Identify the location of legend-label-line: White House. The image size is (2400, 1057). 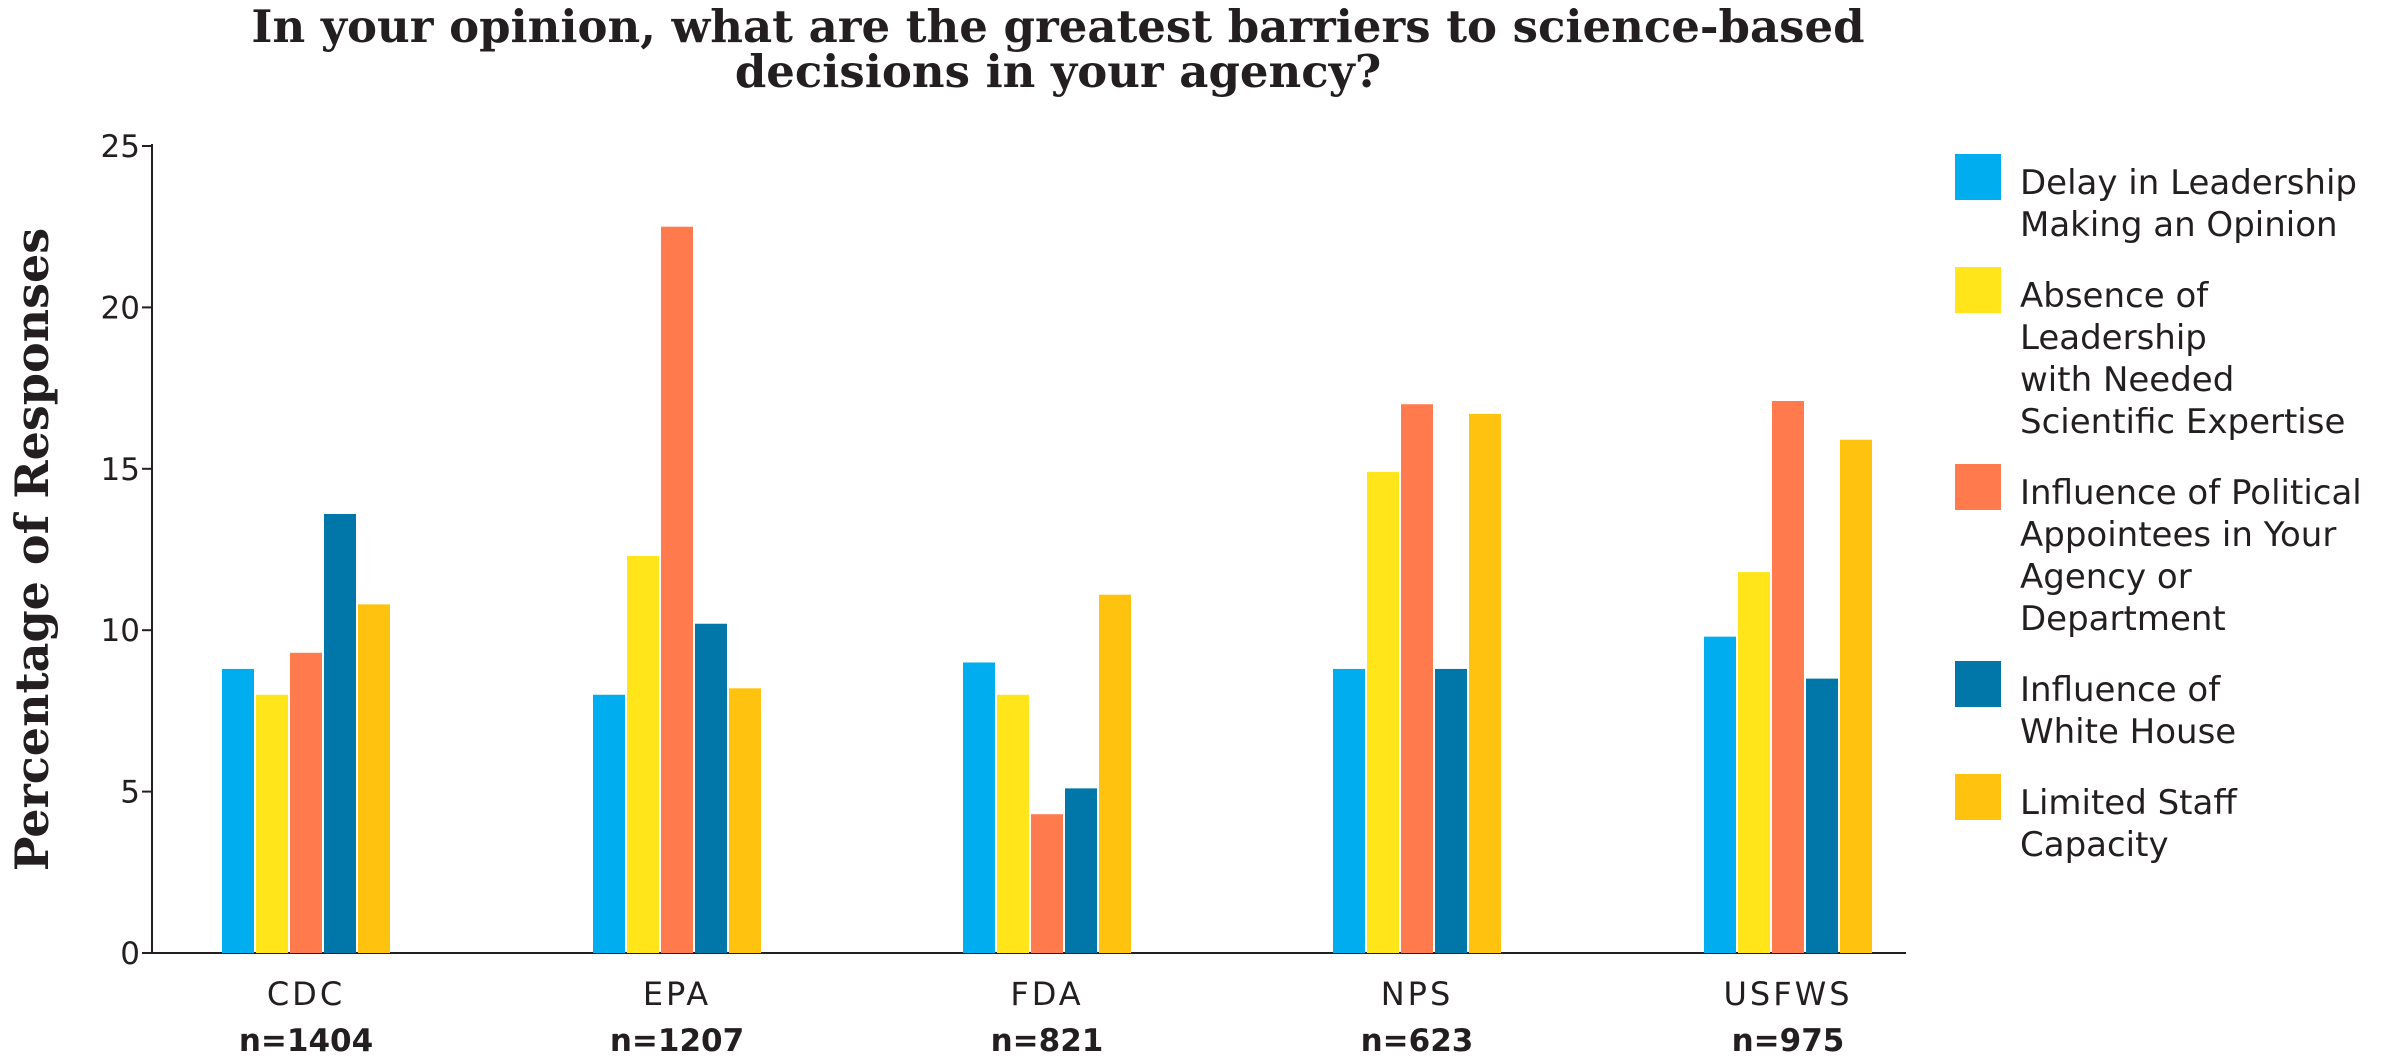
(2128, 732).